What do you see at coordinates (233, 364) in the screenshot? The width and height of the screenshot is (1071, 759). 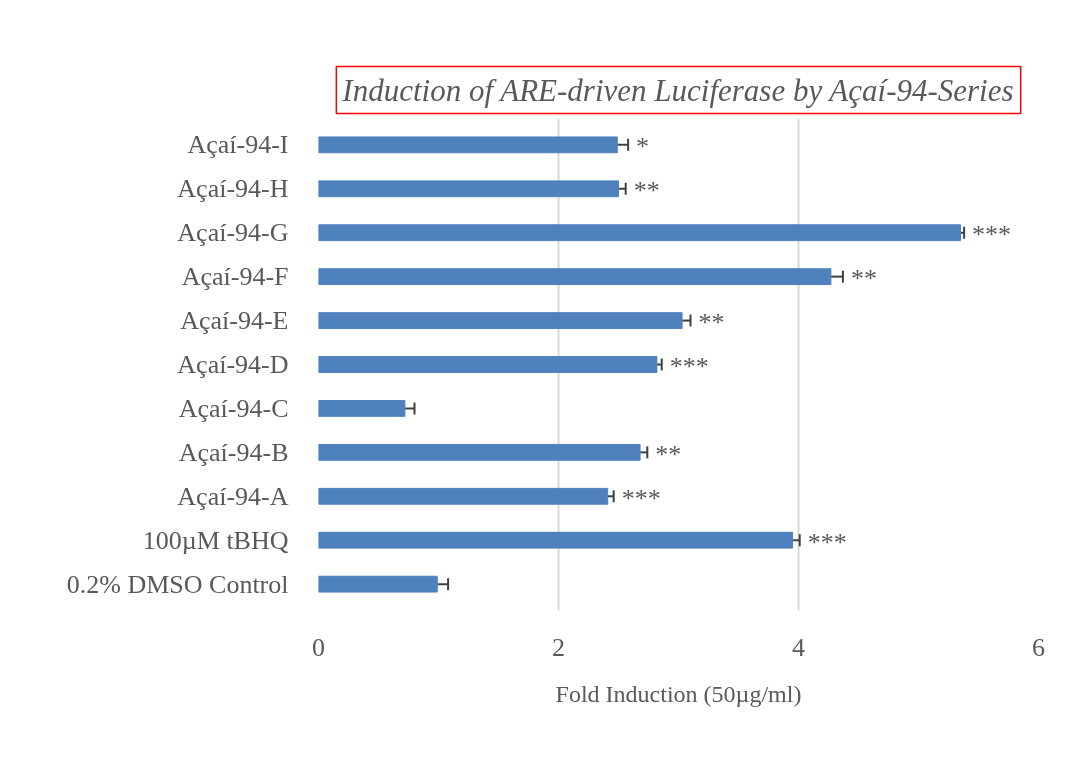 I see `y-tick-label: Açaí-94-D` at bounding box center [233, 364].